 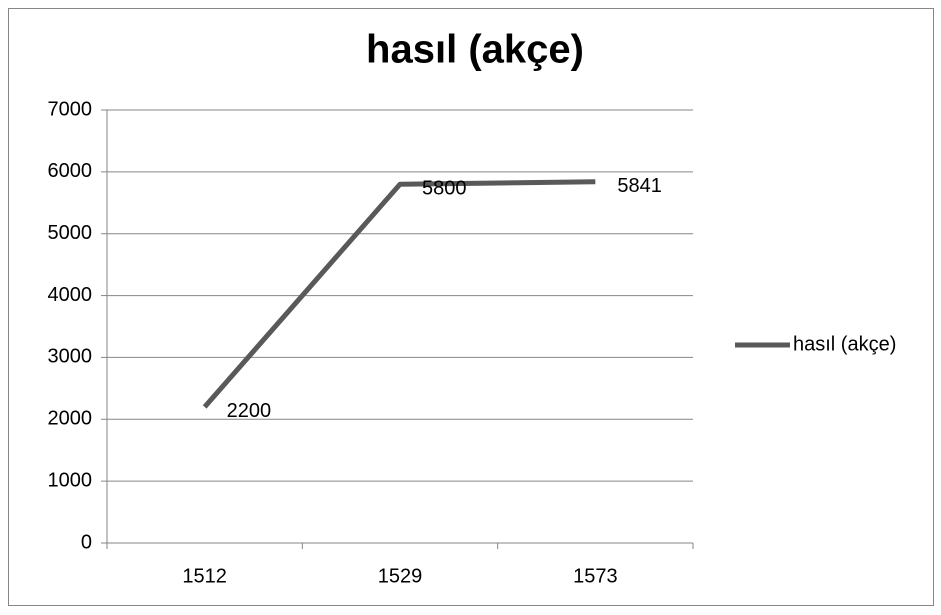 I want to click on x-tick-label: 1529, so click(x=400, y=576).